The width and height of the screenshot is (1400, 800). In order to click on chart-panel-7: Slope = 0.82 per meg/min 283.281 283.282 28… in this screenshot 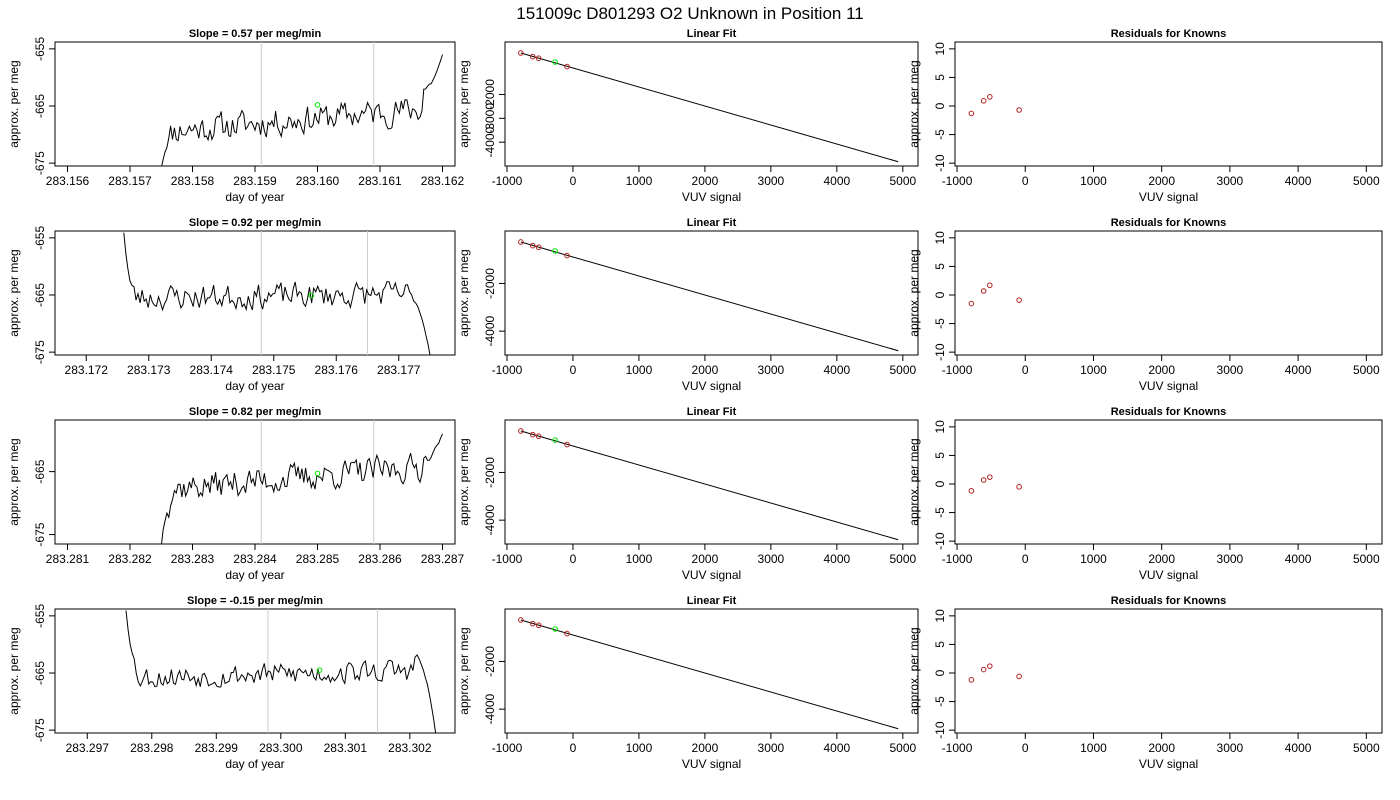, I will do `click(236, 494)`.